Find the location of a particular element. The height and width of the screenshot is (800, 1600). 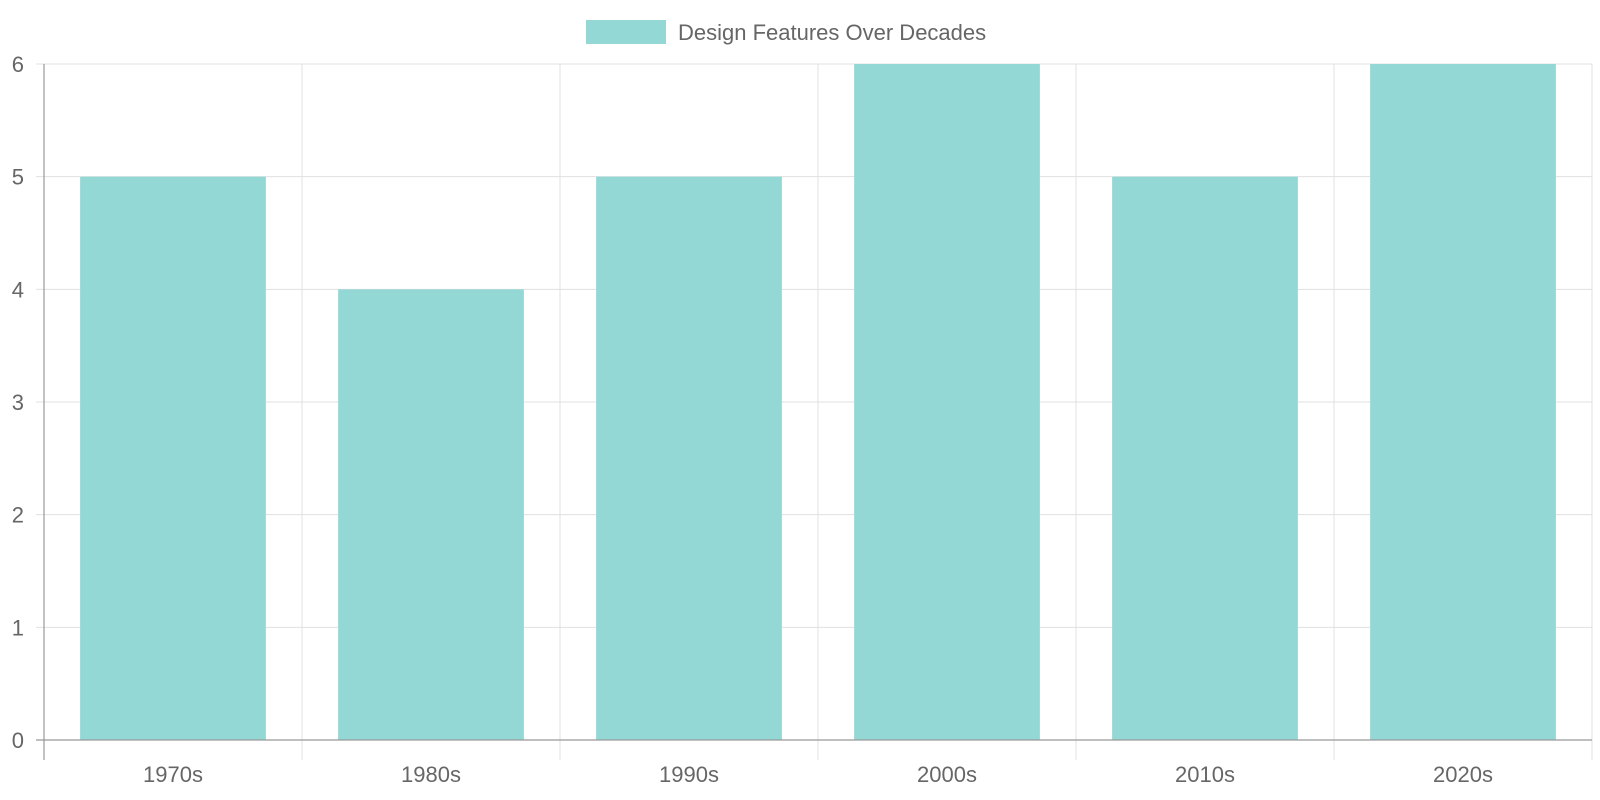

chart-legend: Design Features Over Decades is located at coordinates (786, 32).